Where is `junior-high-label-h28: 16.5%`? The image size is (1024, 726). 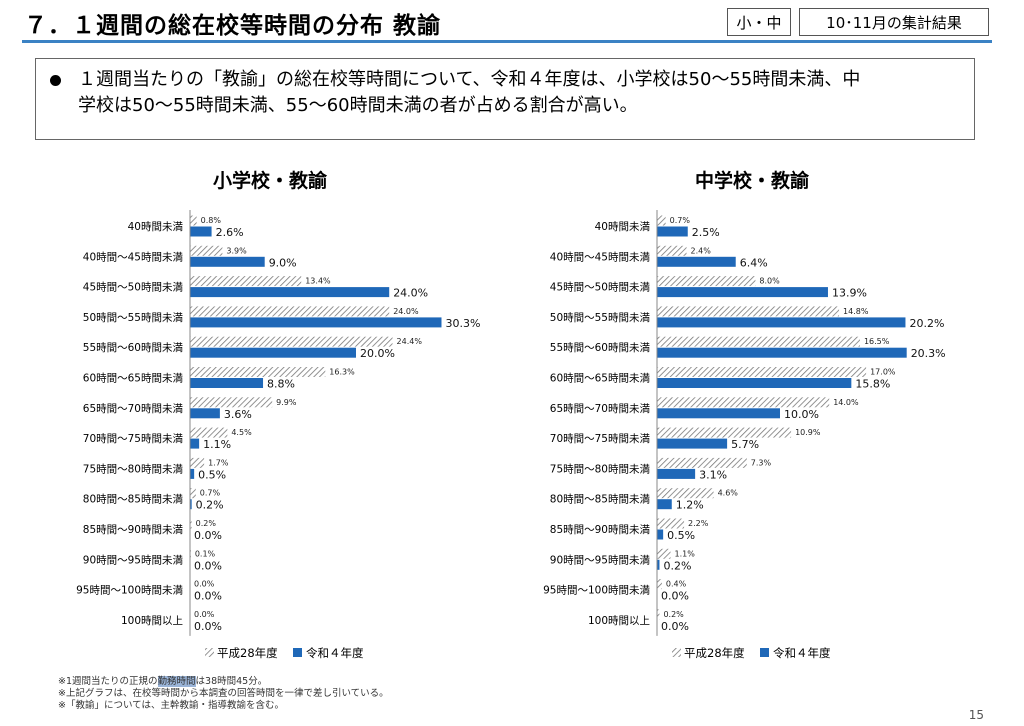
junior-high-label-h28: 16.5% is located at coordinates (877, 341).